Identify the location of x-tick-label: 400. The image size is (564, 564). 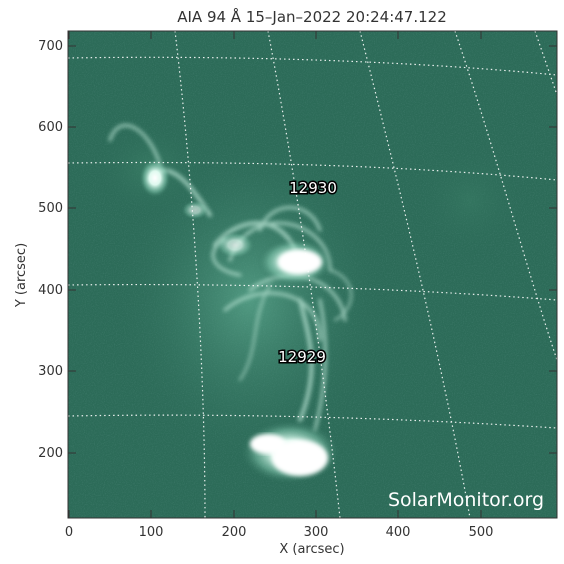
(398, 532).